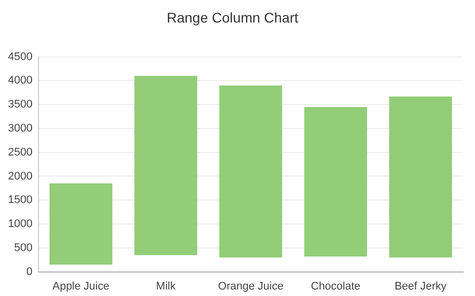 The image size is (475, 296). I want to click on chart-title: Range Column Chart, so click(232, 17).